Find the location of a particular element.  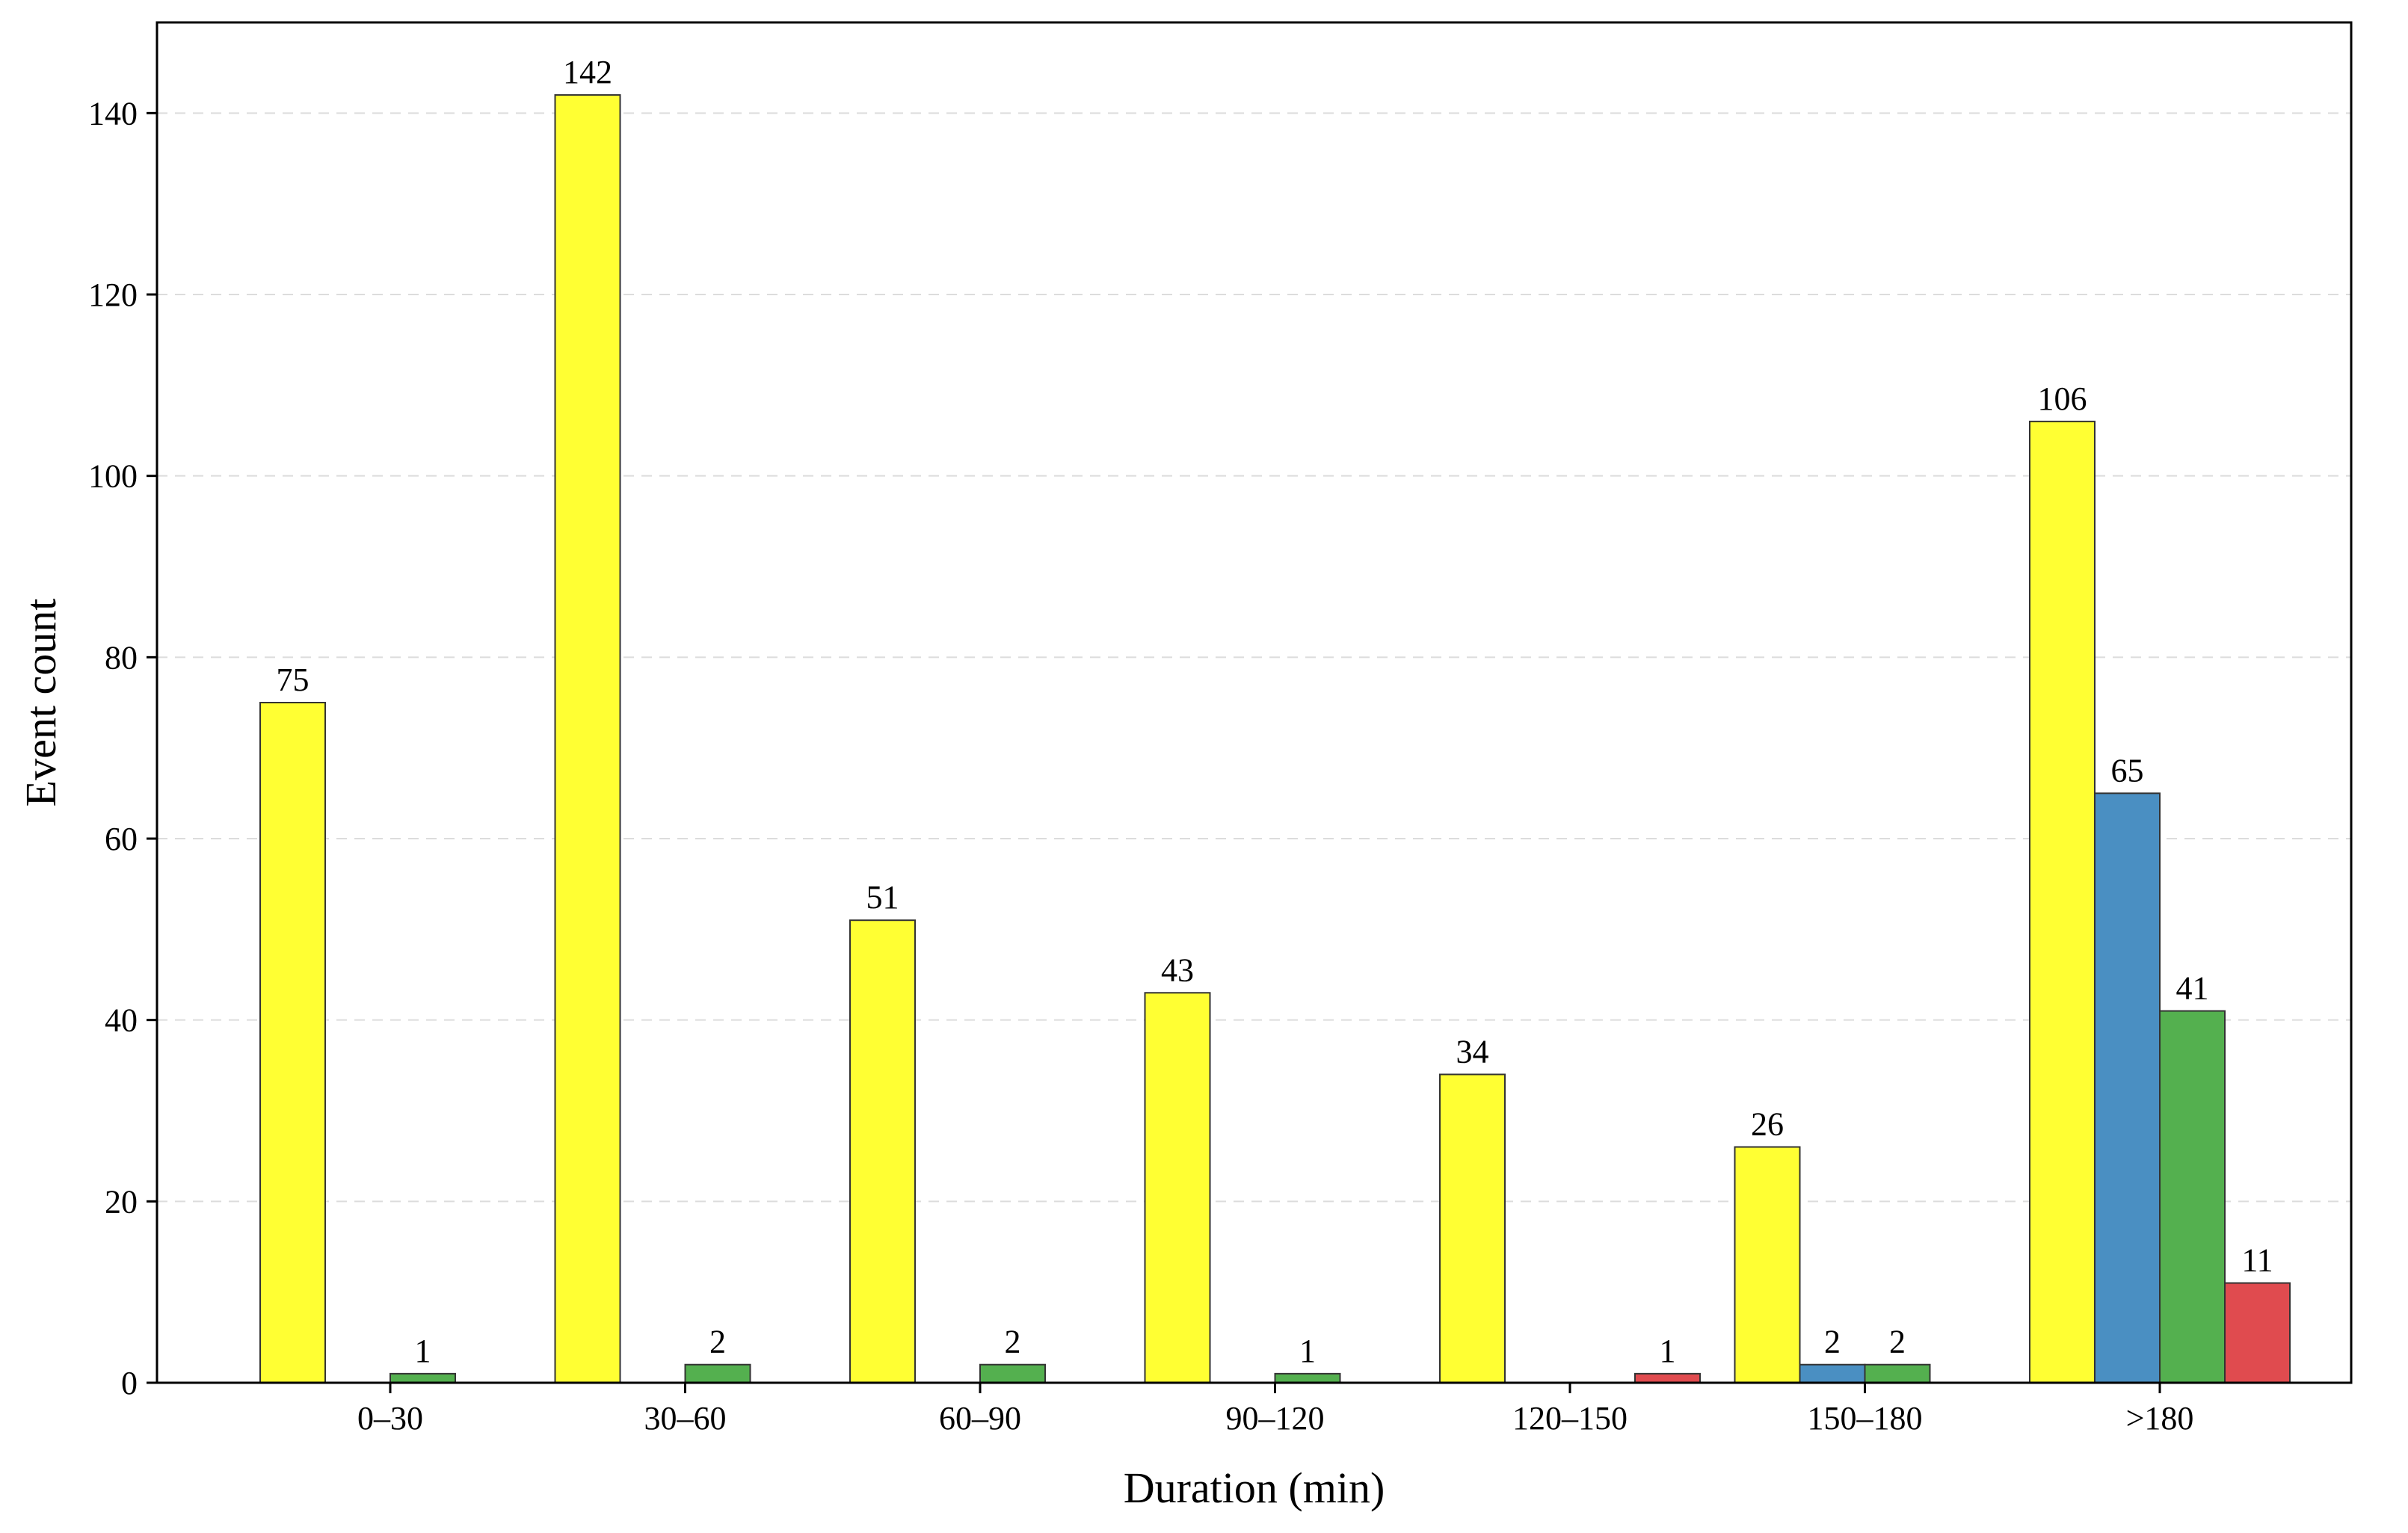

data-label: 26 is located at coordinates (1767, 1124).